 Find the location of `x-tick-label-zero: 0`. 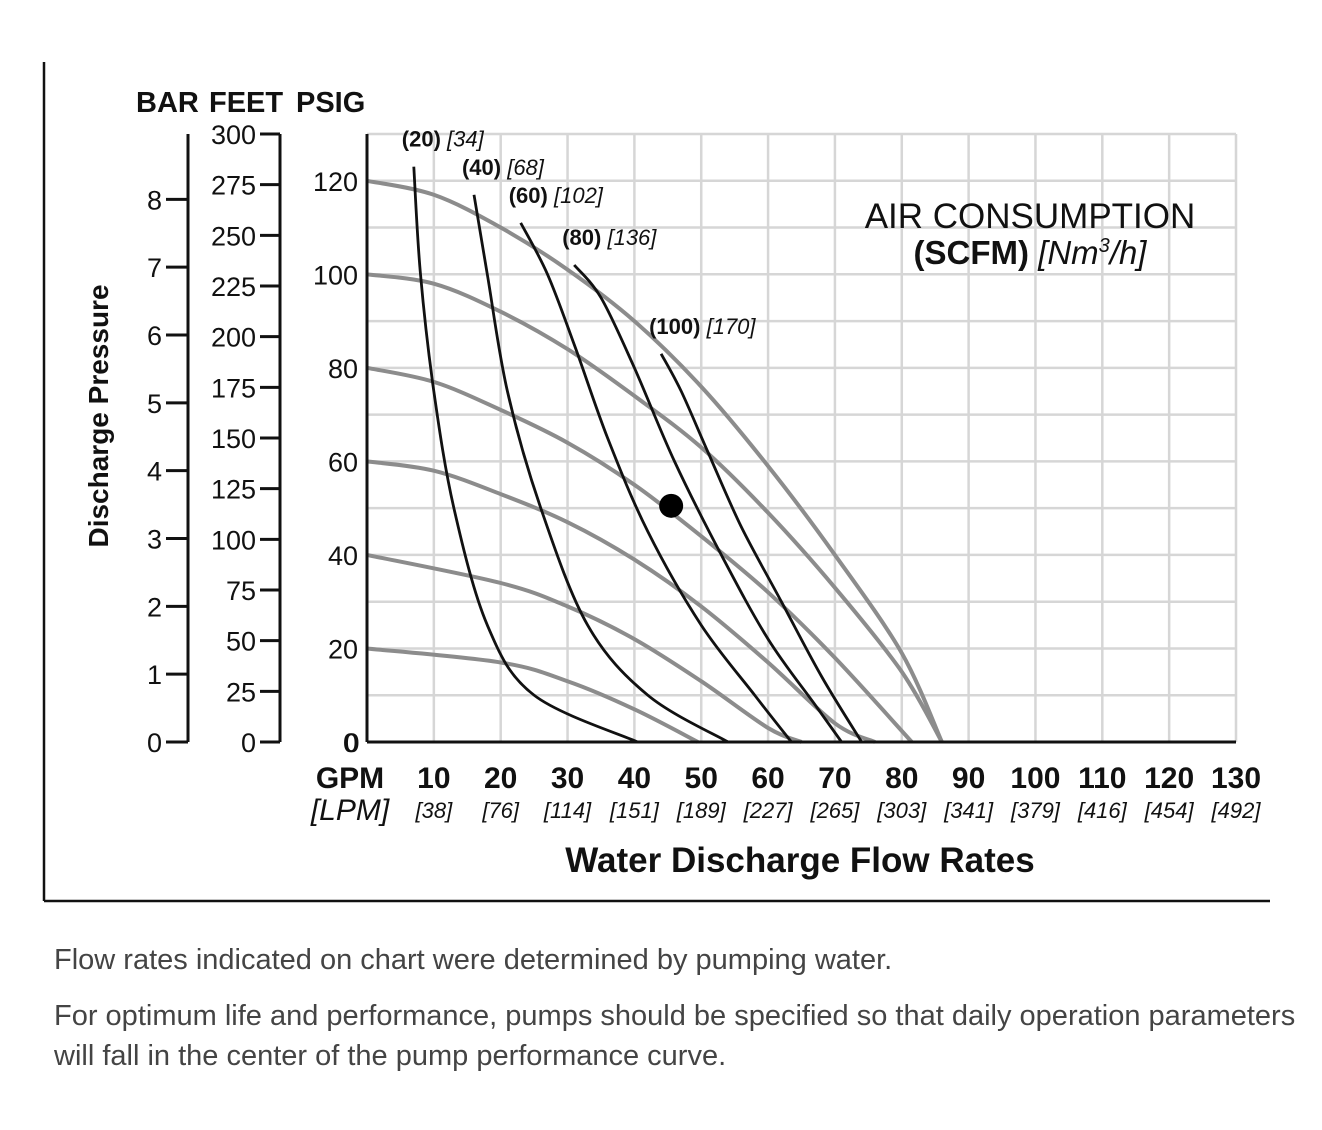

x-tick-label-zero: 0 is located at coordinates (351, 743).